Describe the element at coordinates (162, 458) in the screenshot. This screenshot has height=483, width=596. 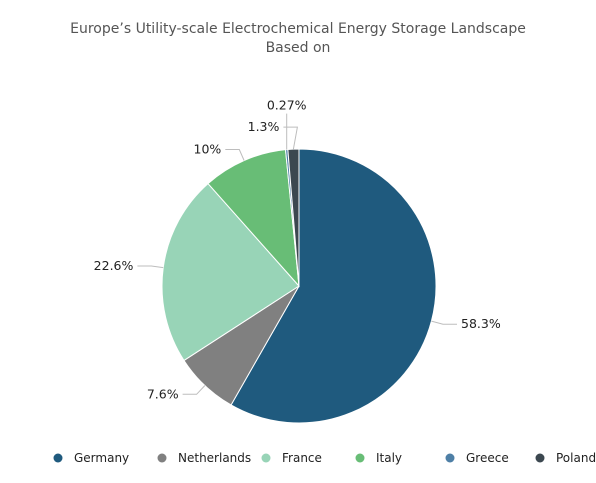
I see `legend-marker-netherlands` at that location.